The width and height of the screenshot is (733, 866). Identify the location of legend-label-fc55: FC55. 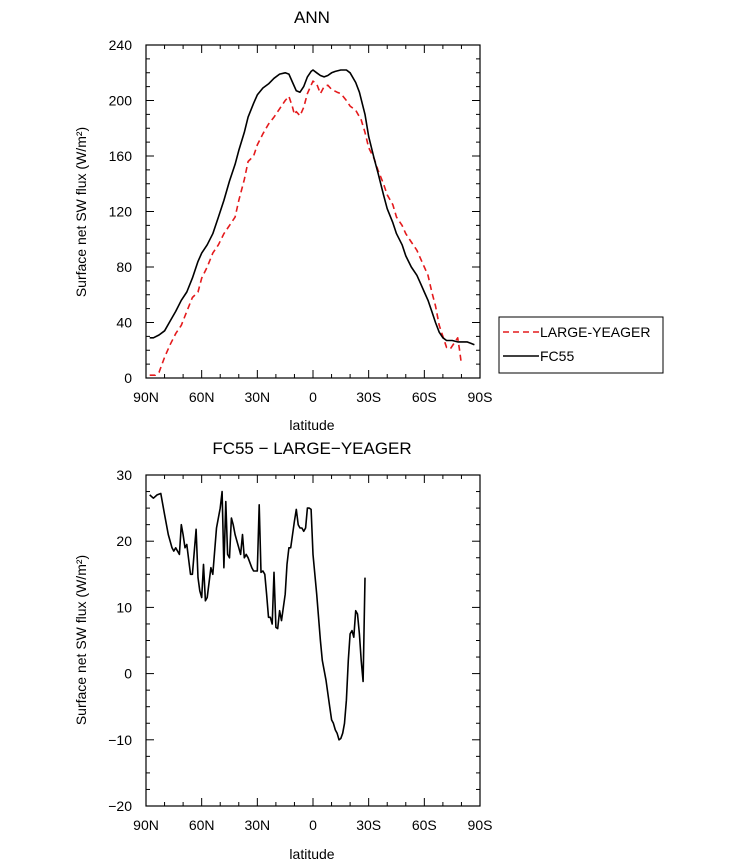
(557, 356).